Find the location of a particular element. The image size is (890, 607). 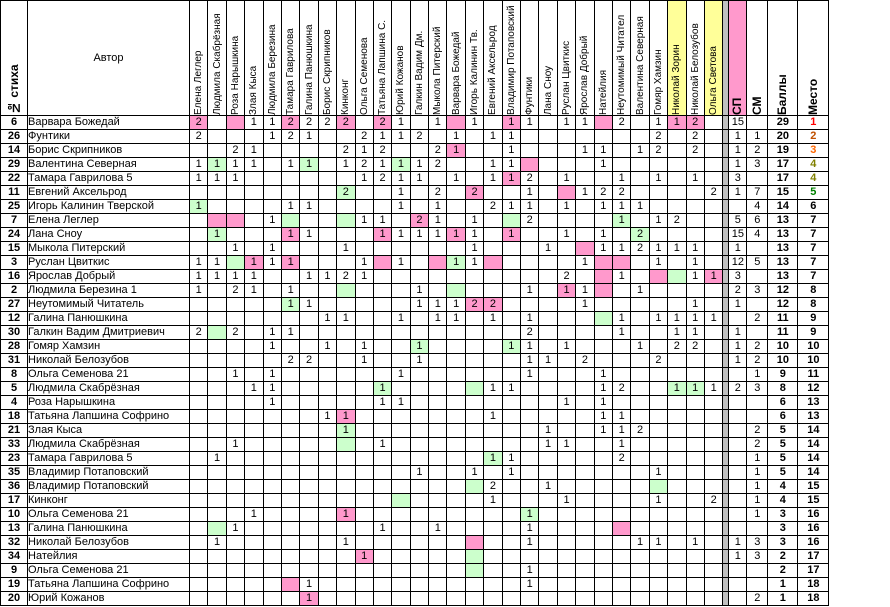

place-cell: 7 is located at coordinates (813, 220).